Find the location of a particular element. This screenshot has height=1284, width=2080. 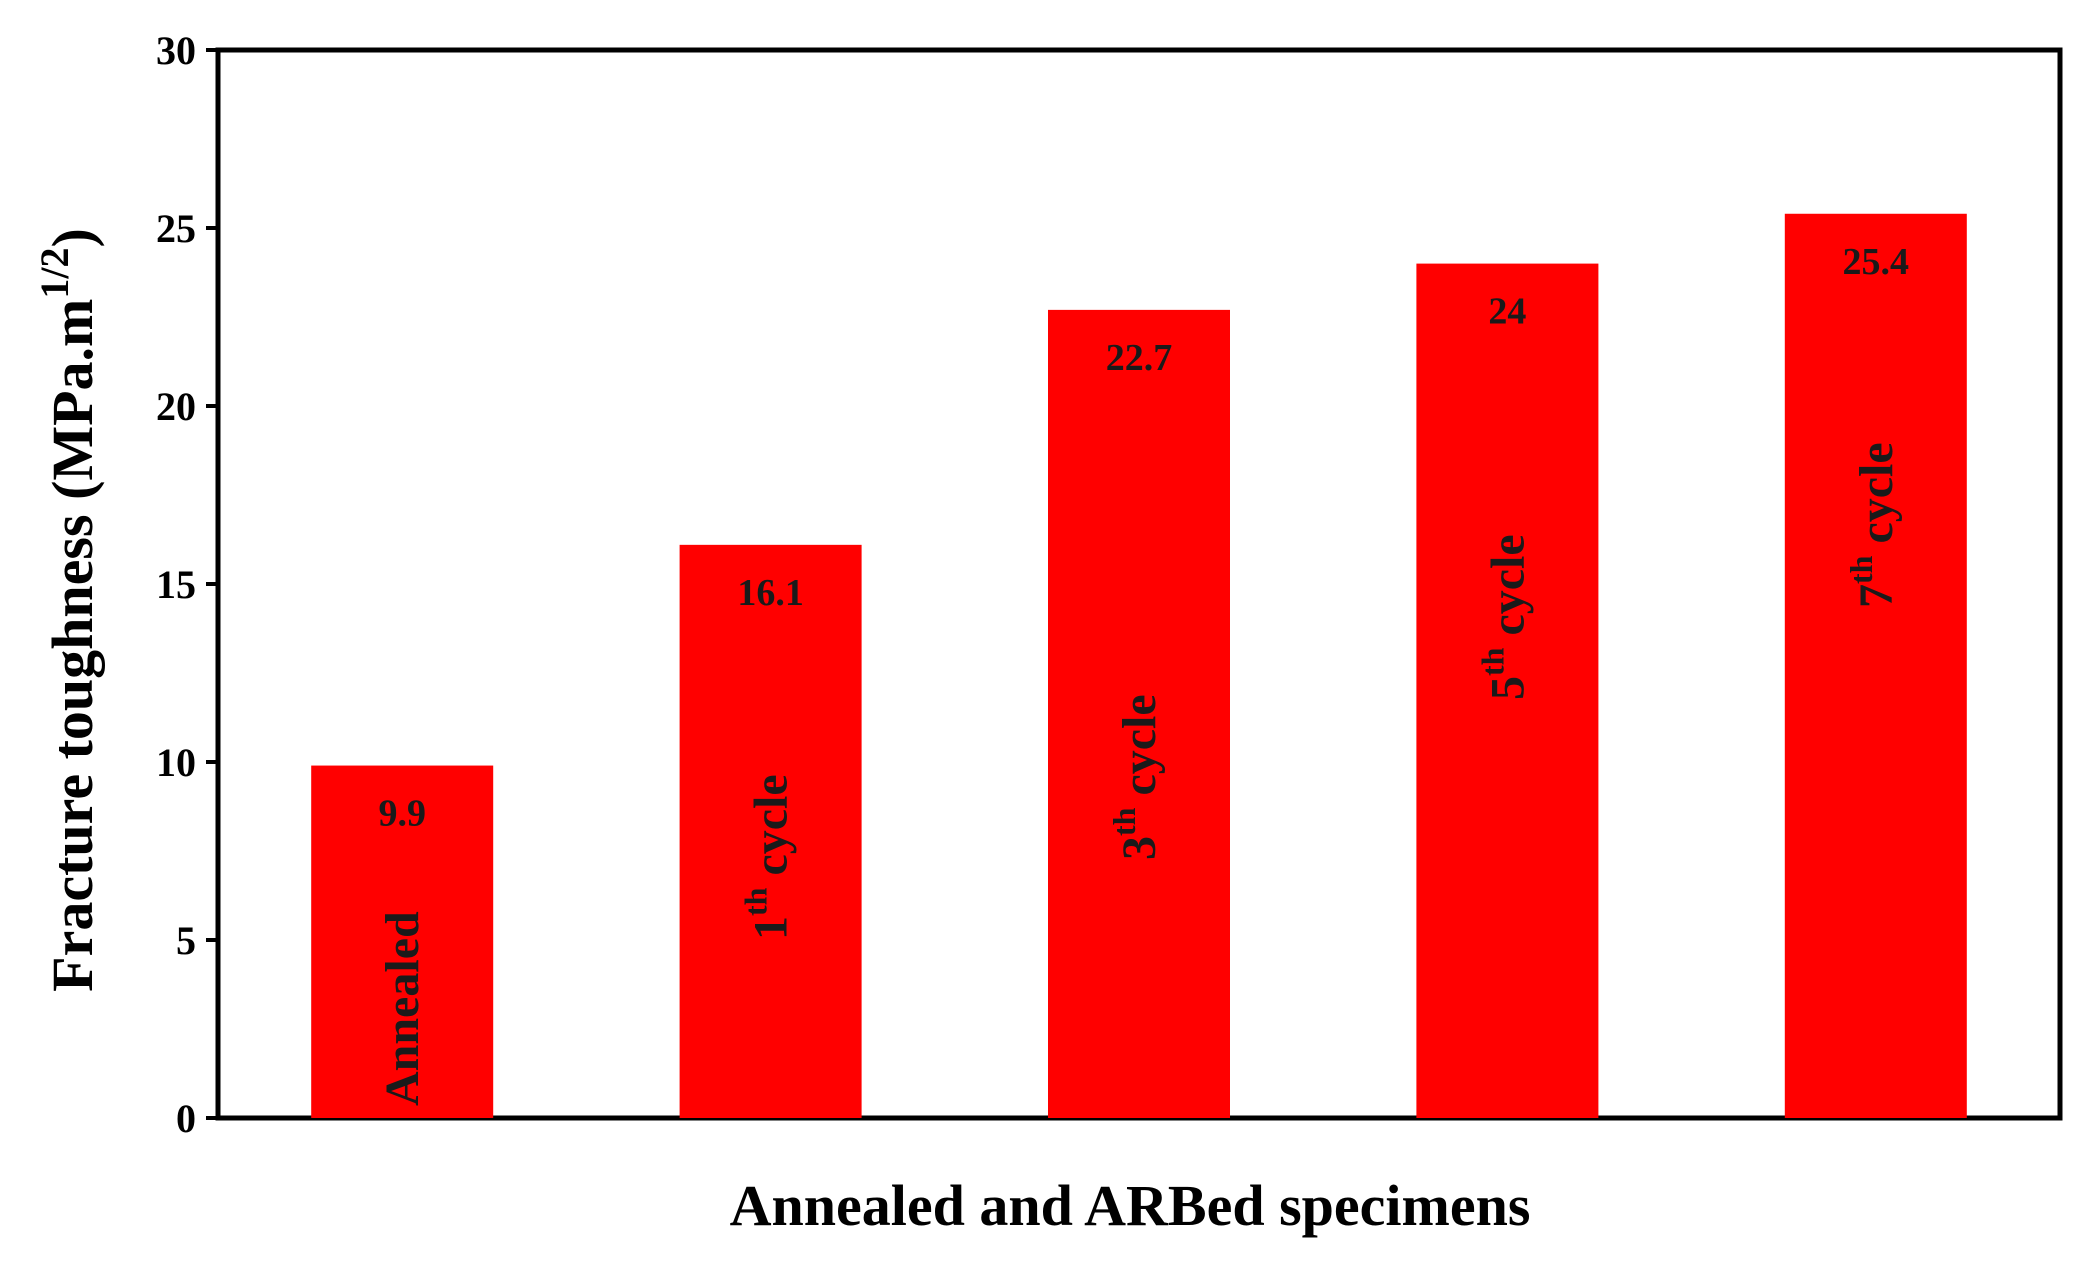

bar-category-label: 3th cycle is located at coordinates (1136, 777).